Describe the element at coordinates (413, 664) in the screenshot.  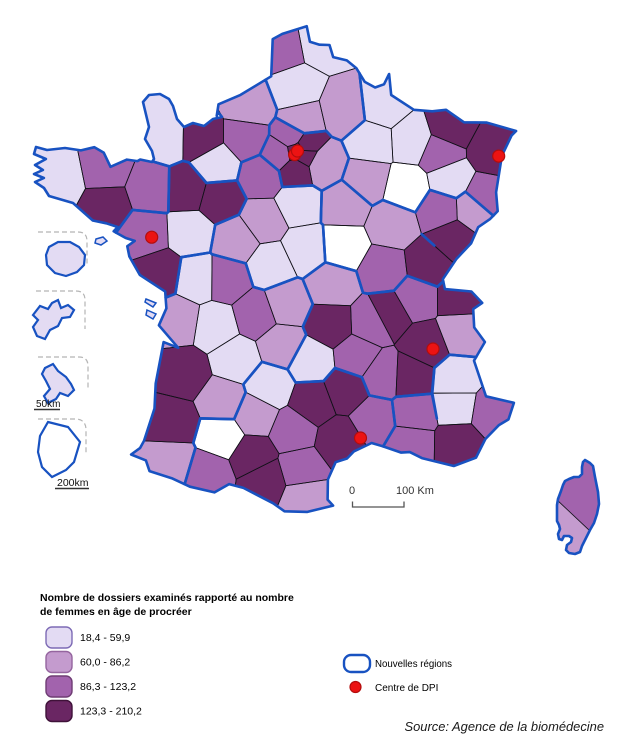
I see `svg-text: Nouvelles régions` at that location.